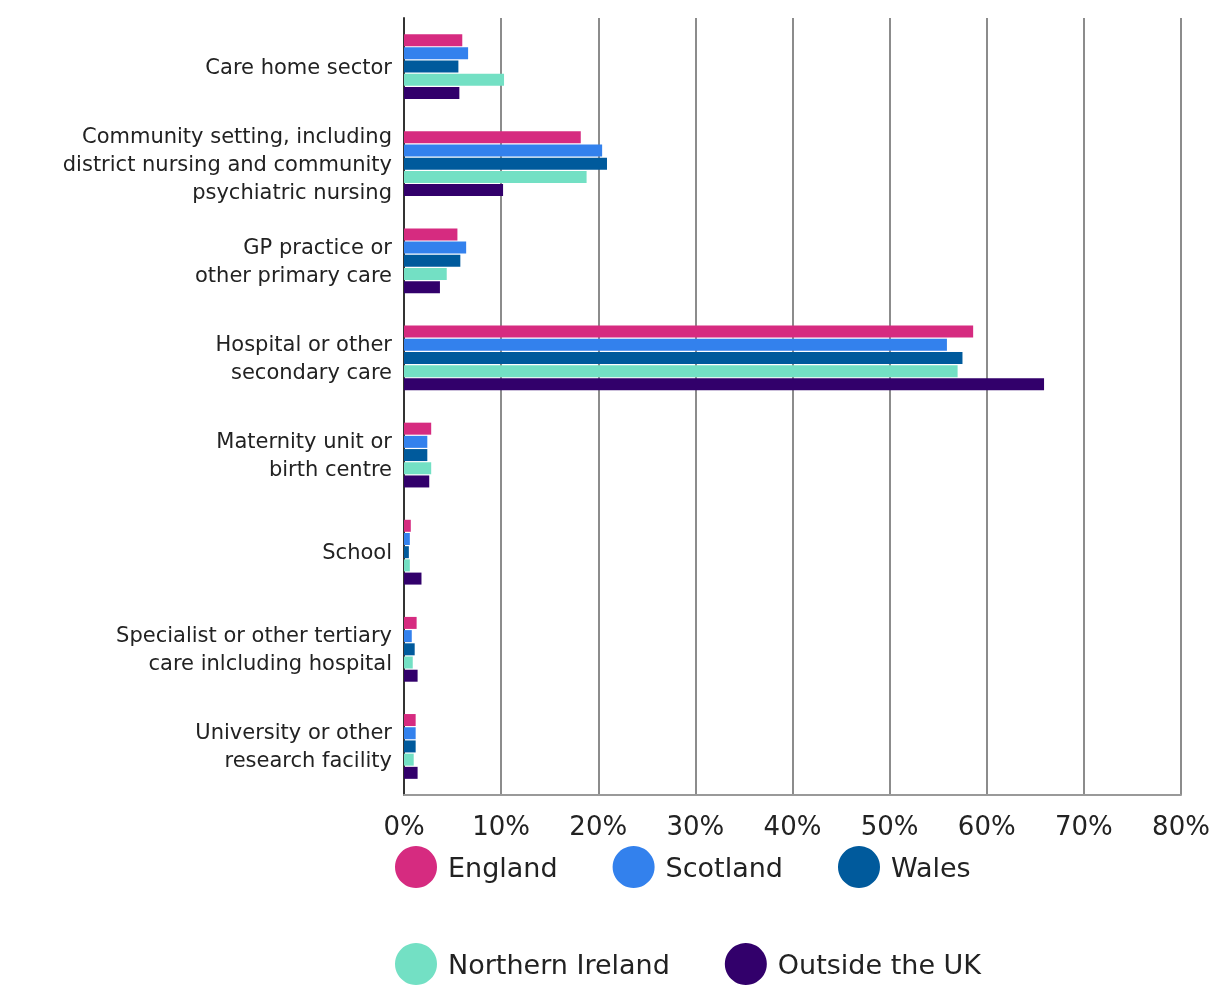 The image size is (1216, 990). I want to click on x-tick-label: 30%, so click(695, 826).